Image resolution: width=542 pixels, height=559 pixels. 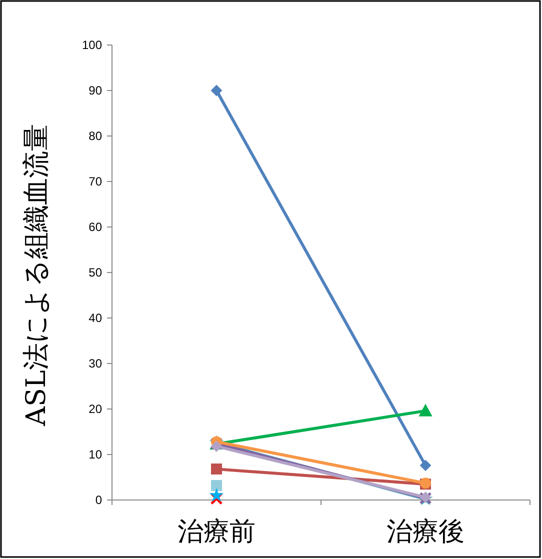 I want to click on y-tick-label: 60, so click(x=95, y=227).